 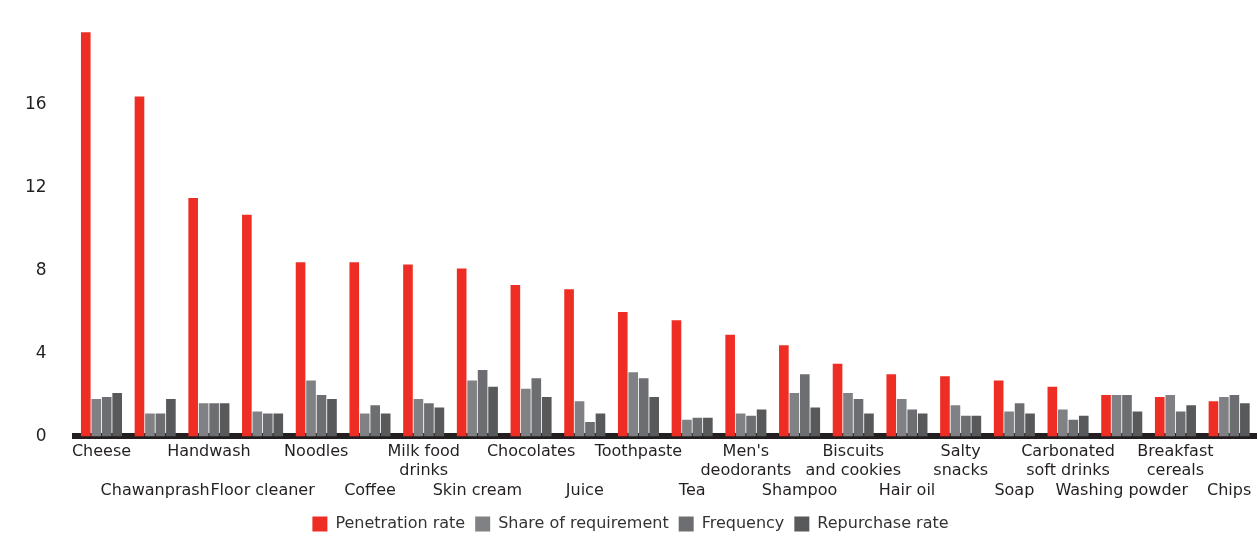 I want to click on y-tick-label: 16, so click(x=35, y=103).